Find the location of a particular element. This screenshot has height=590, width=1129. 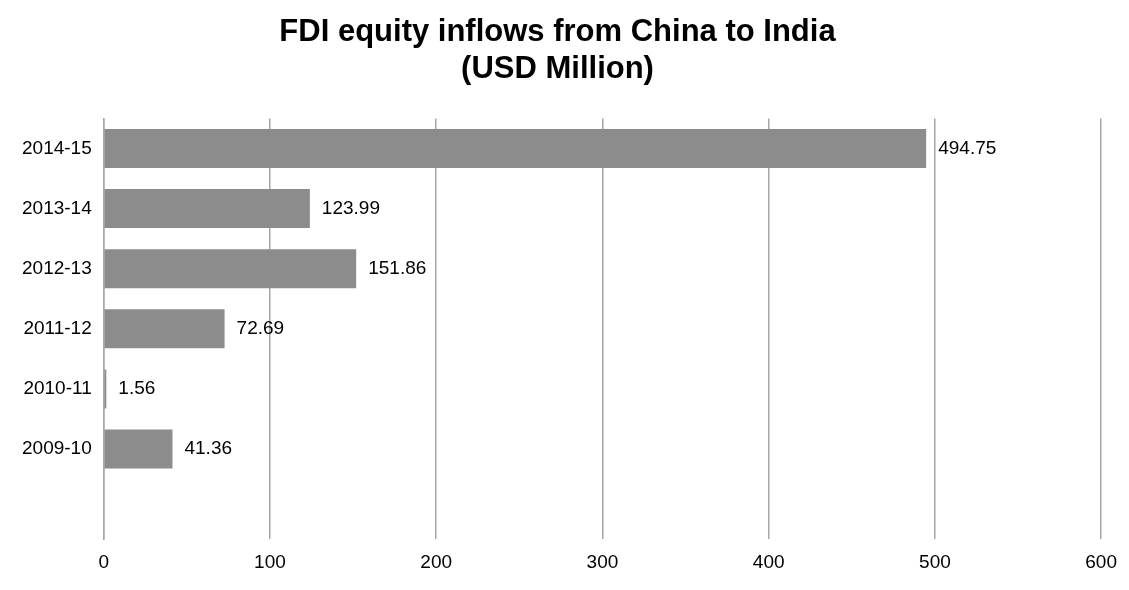

y-tick-label: 2014-15 is located at coordinates (56, 147).